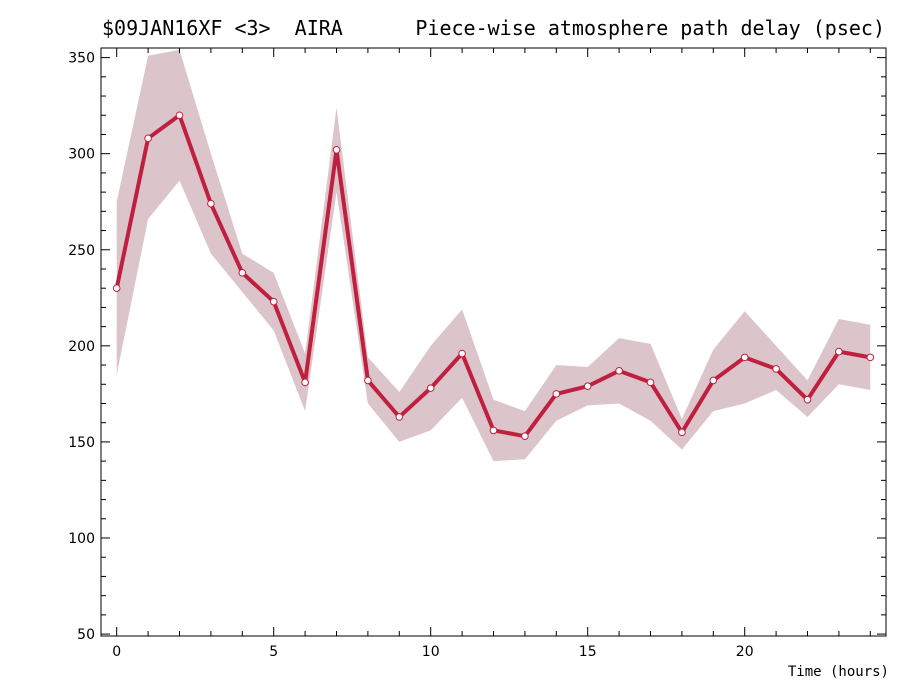 This screenshot has height=687, width=905. I want to click on x-axis-label: Time (hours), so click(838, 672).